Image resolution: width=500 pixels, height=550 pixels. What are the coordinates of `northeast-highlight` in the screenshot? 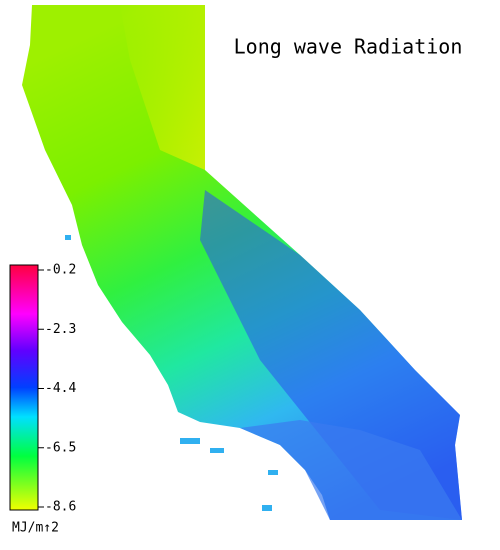 It's located at (162, 87).